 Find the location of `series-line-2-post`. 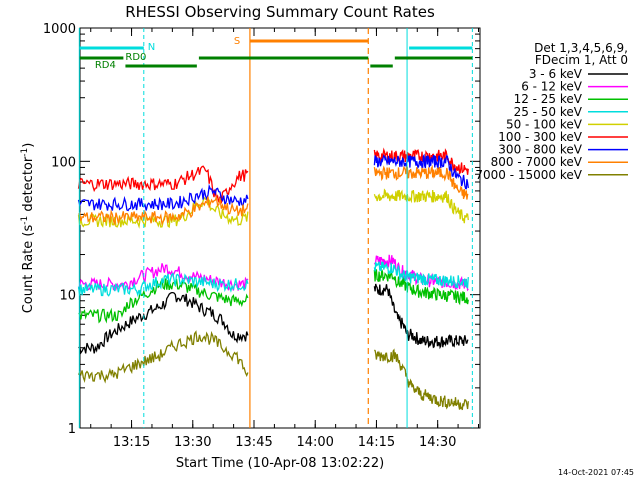

series-line-2-post is located at coordinates (421, 287).